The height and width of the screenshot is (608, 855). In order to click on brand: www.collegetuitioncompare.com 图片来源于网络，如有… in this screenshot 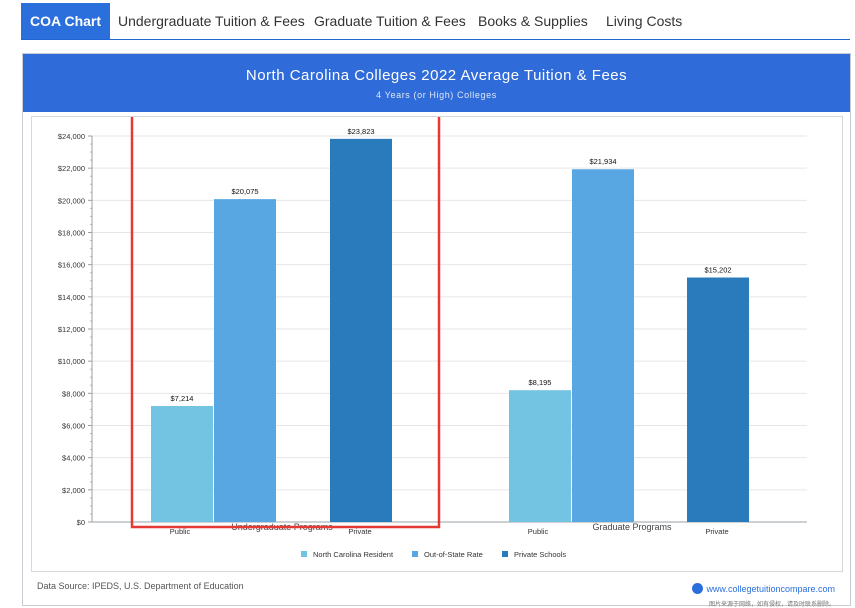, I will do `click(763, 594)`.